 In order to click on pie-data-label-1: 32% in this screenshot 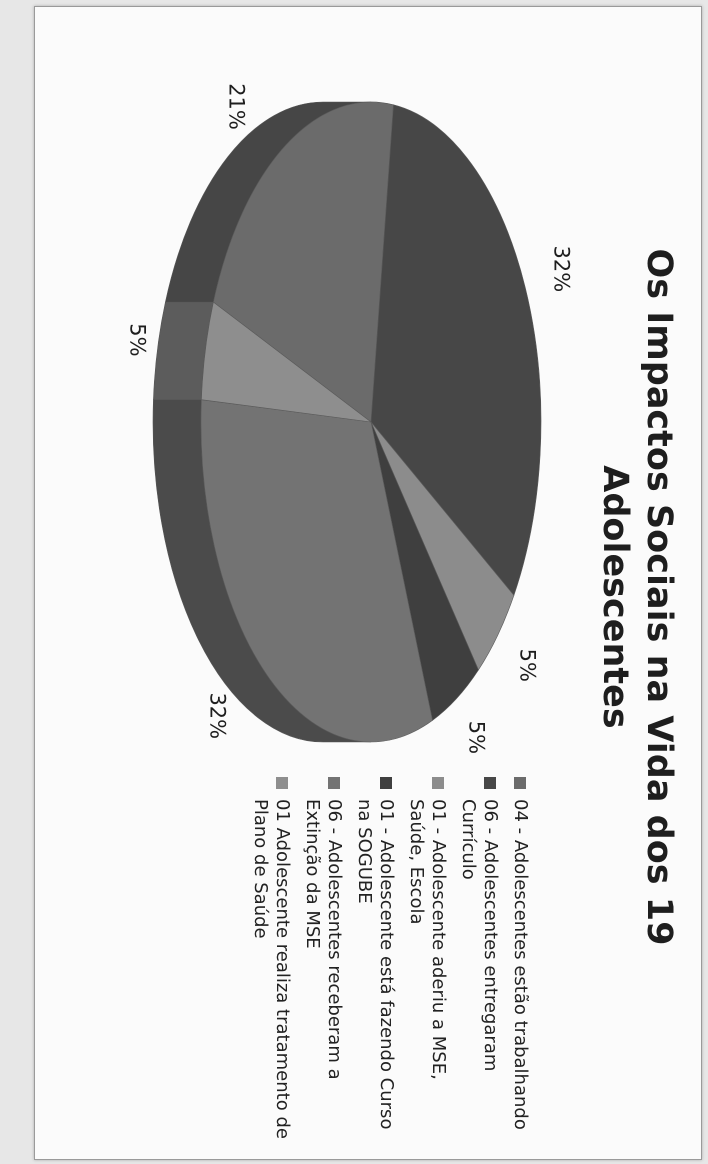, I will do `click(562, 269)`.